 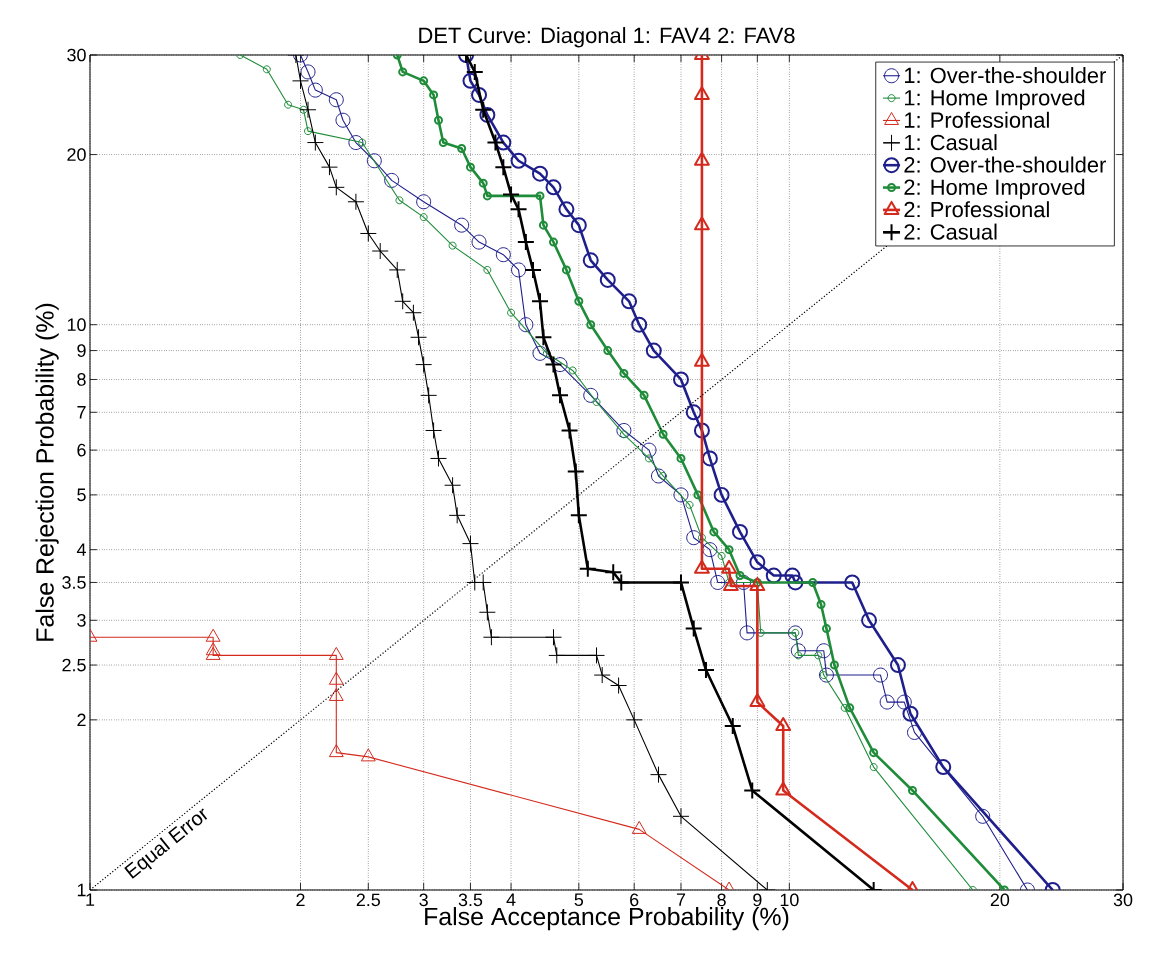 I want to click on legend-label: 2: Casual, so click(x=950, y=231).